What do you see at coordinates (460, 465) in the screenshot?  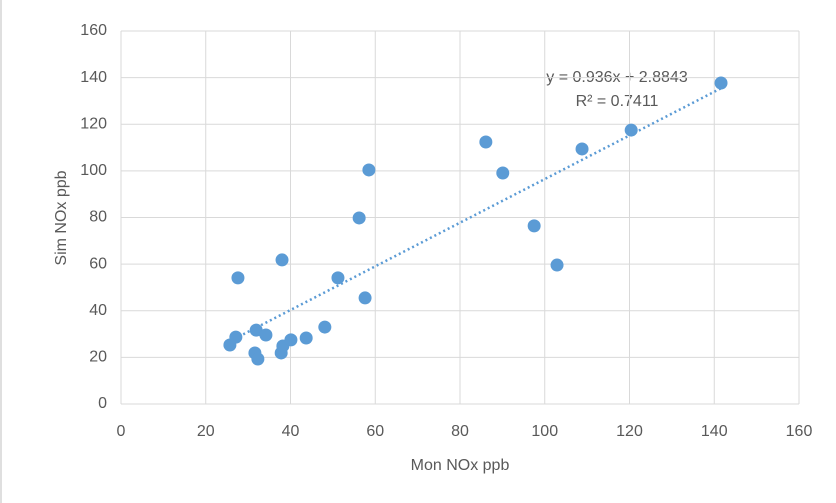 I see `x-axis-title: Mon NOx ppb` at bounding box center [460, 465].